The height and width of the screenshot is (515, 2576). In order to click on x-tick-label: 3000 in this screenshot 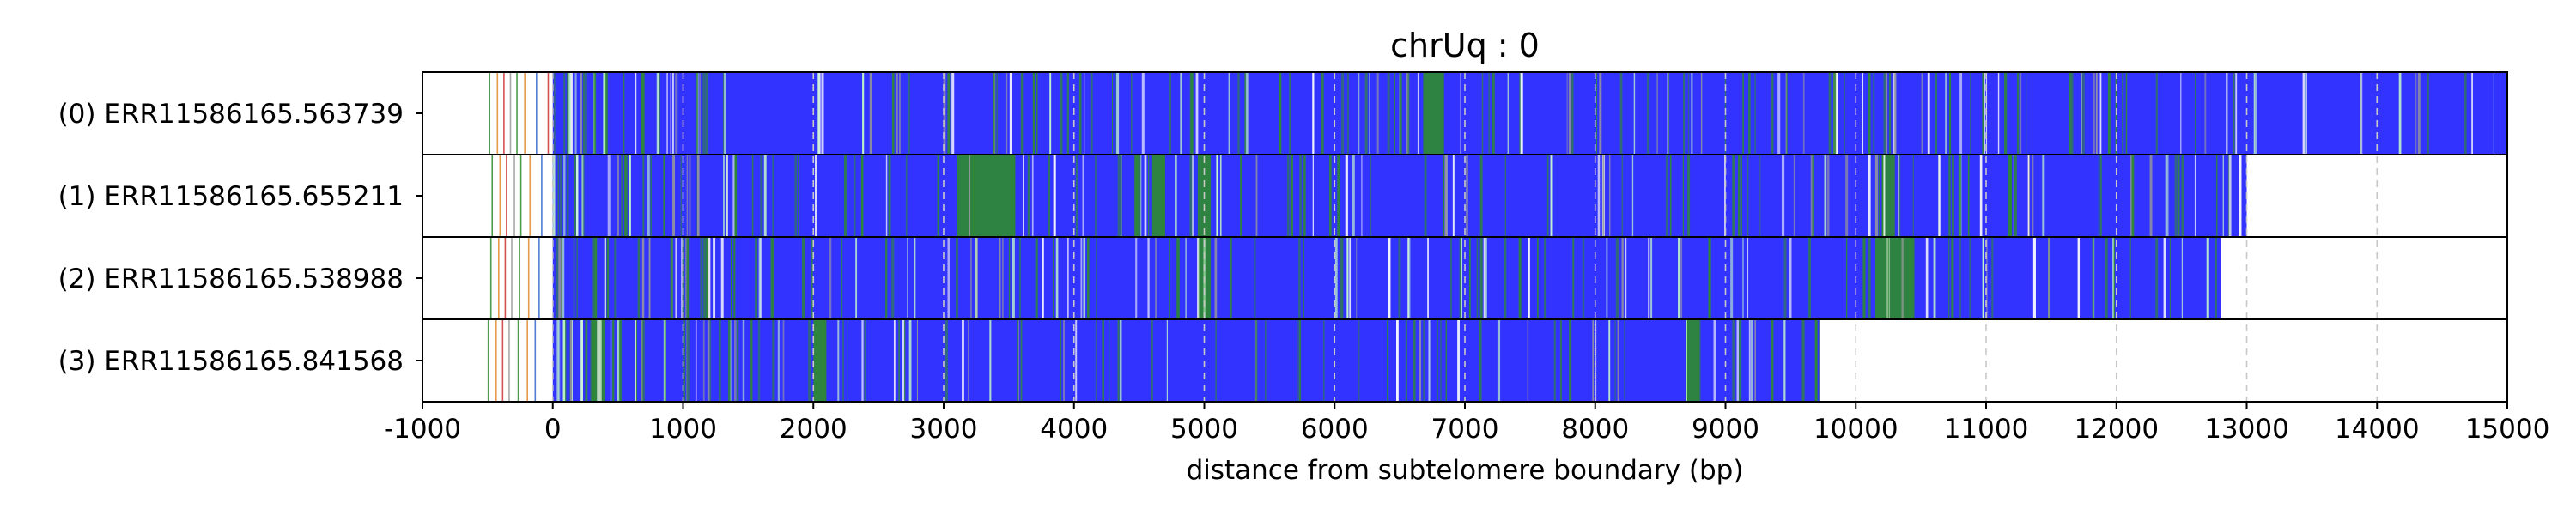, I will do `click(944, 429)`.